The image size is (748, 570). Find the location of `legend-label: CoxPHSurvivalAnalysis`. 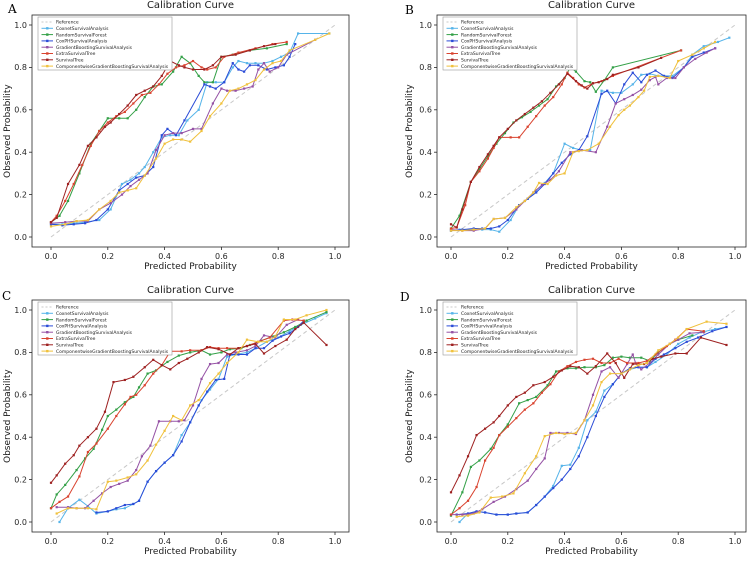

legend-label: CoxPHSurvivalAnalysis is located at coordinates (82, 327).